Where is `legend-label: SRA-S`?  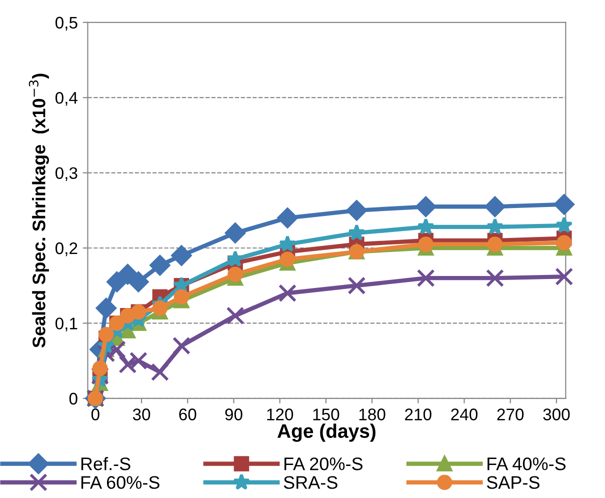 legend-label: SRA-S is located at coordinates (311, 482).